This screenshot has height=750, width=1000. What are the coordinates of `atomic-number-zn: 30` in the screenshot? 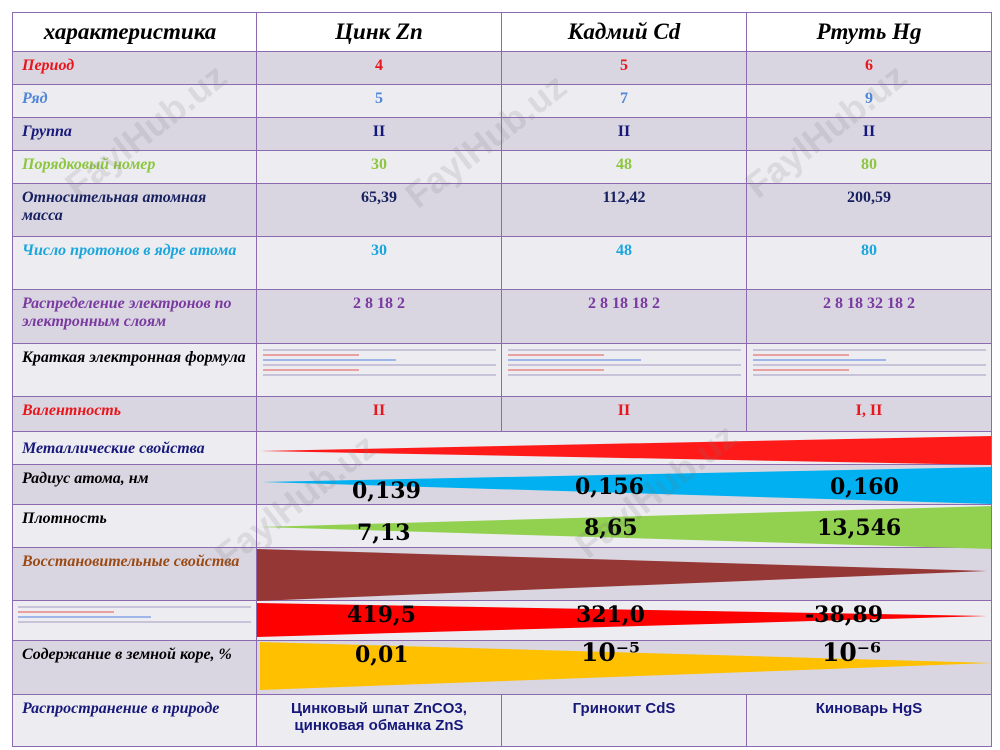 It's located at (379, 167).